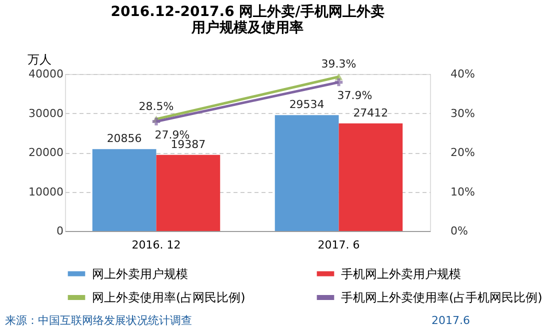 The width and height of the screenshot is (549, 327). Describe the element at coordinates (46, 152) in the screenshot. I see `y-tick-label: 20000` at that location.